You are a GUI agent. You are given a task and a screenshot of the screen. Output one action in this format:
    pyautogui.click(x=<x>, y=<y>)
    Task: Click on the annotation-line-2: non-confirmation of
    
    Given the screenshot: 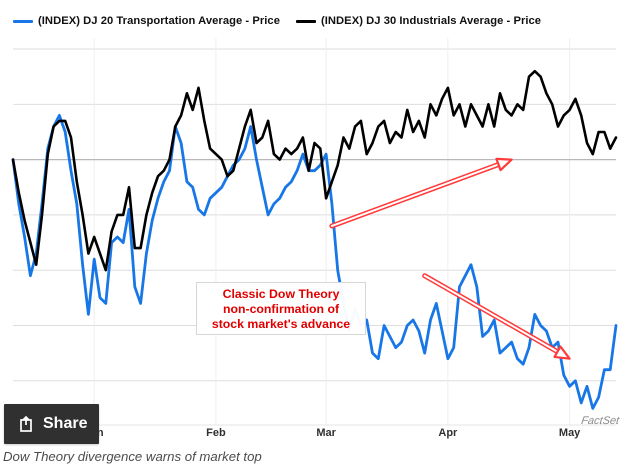 What is the action you would take?
    pyautogui.click(x=281, y=309)
    